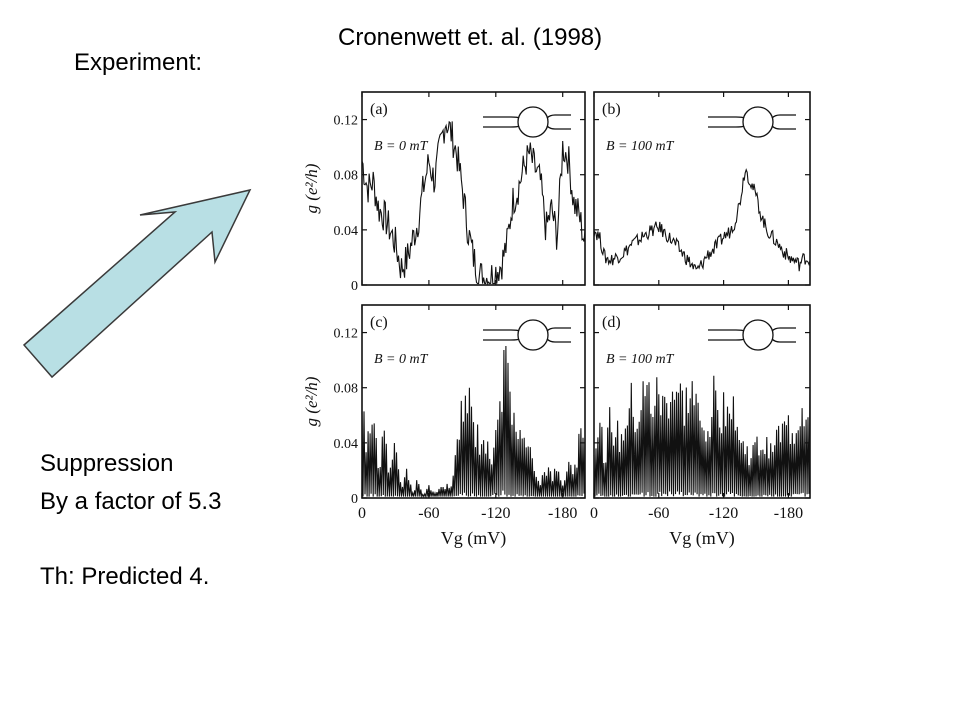 The height and width of the screenshot is (720, 960). What do you see at coordinates (470, 37) in the screenshot?
I see `citation-title: Cronenwett et. al. (1998)` at bounding box center [470, 37].